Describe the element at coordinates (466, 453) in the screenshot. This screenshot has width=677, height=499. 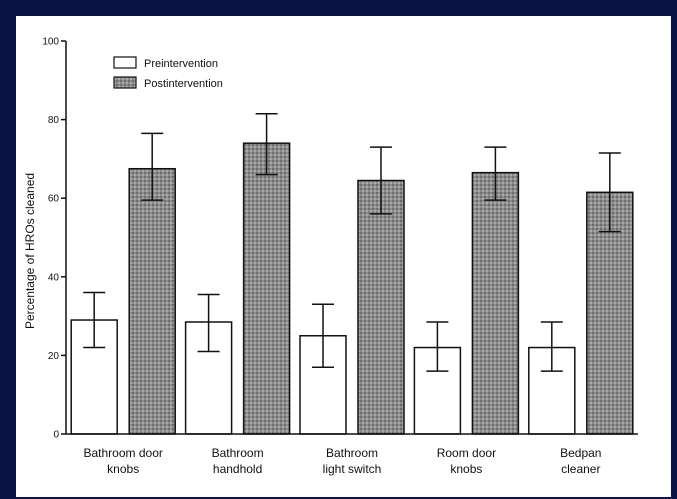
I see `x-category-label: Room door` at that location.